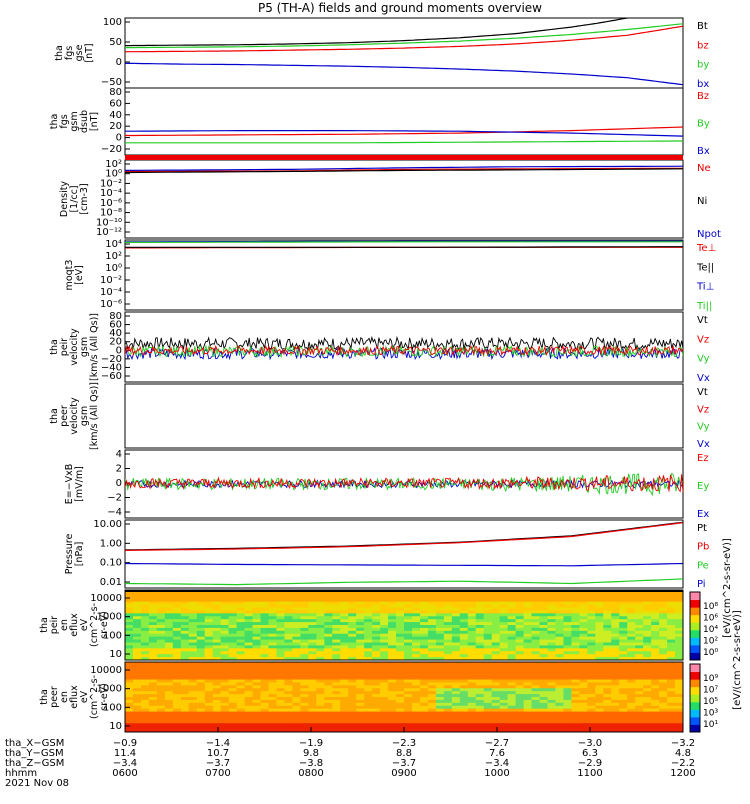  What do you see at coordinates (119, 62) in the screenshot?
I see `y-tick-label: 0` at bounding box center [119, 62].